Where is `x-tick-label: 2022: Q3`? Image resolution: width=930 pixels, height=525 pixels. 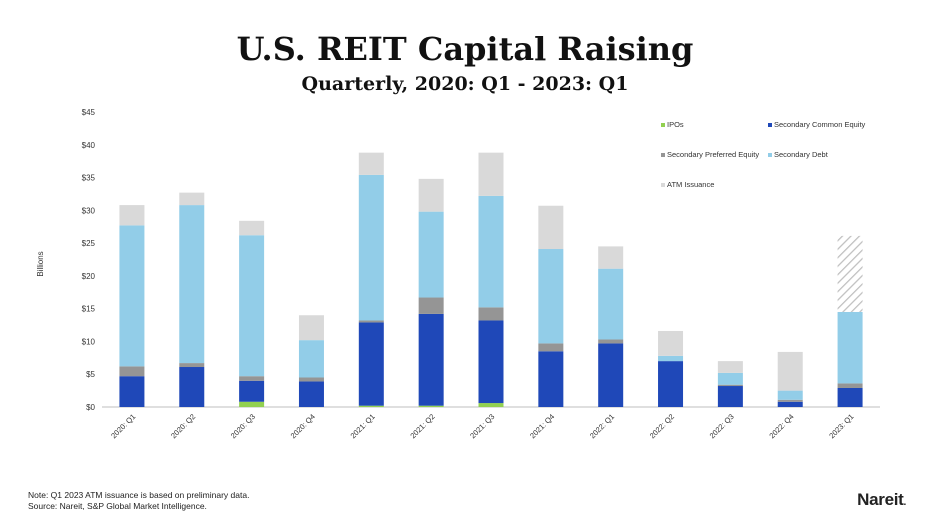 x-tick-label: 2022: Q3 is located at coordinates (722, 426).